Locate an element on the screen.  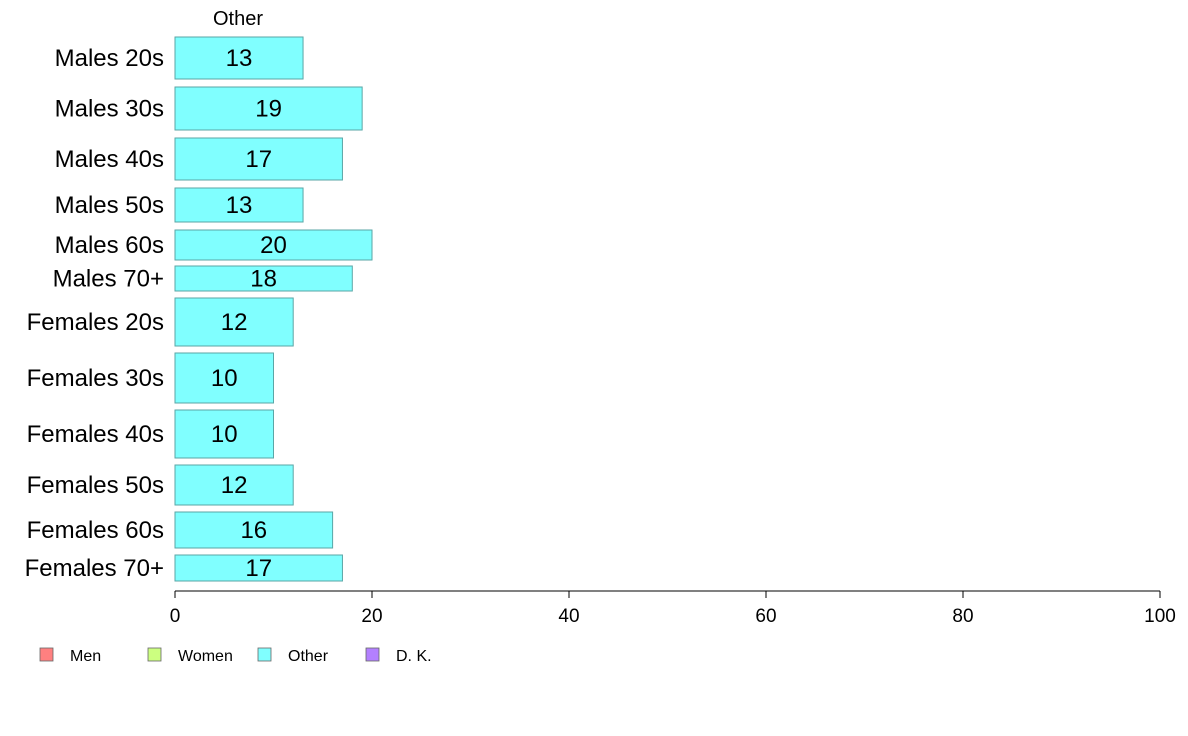
x-tick-label: 40 is located at coordinates (568, 616).